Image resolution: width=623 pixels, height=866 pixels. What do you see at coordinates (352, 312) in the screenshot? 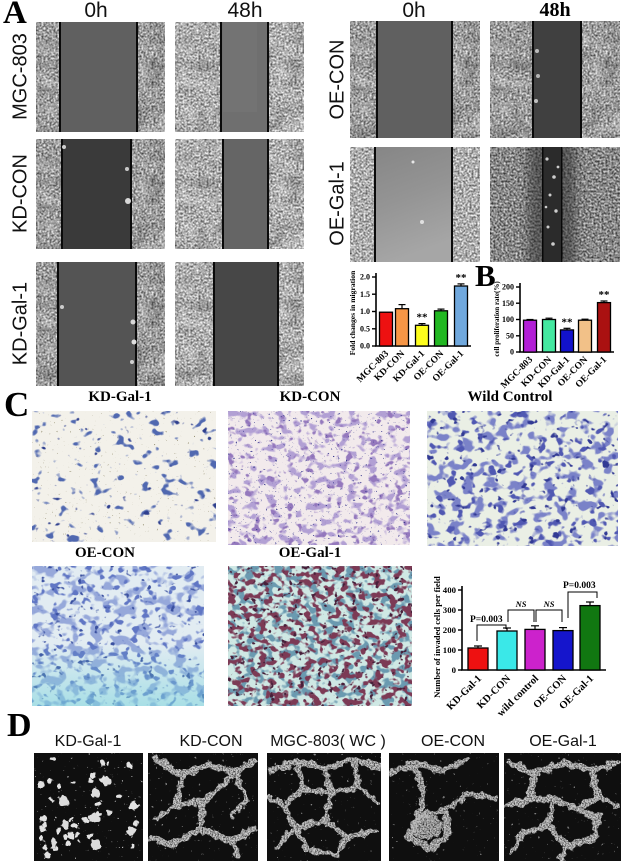
I see `svg-text: Fold changes in migration` at bounding box center [352, 312].